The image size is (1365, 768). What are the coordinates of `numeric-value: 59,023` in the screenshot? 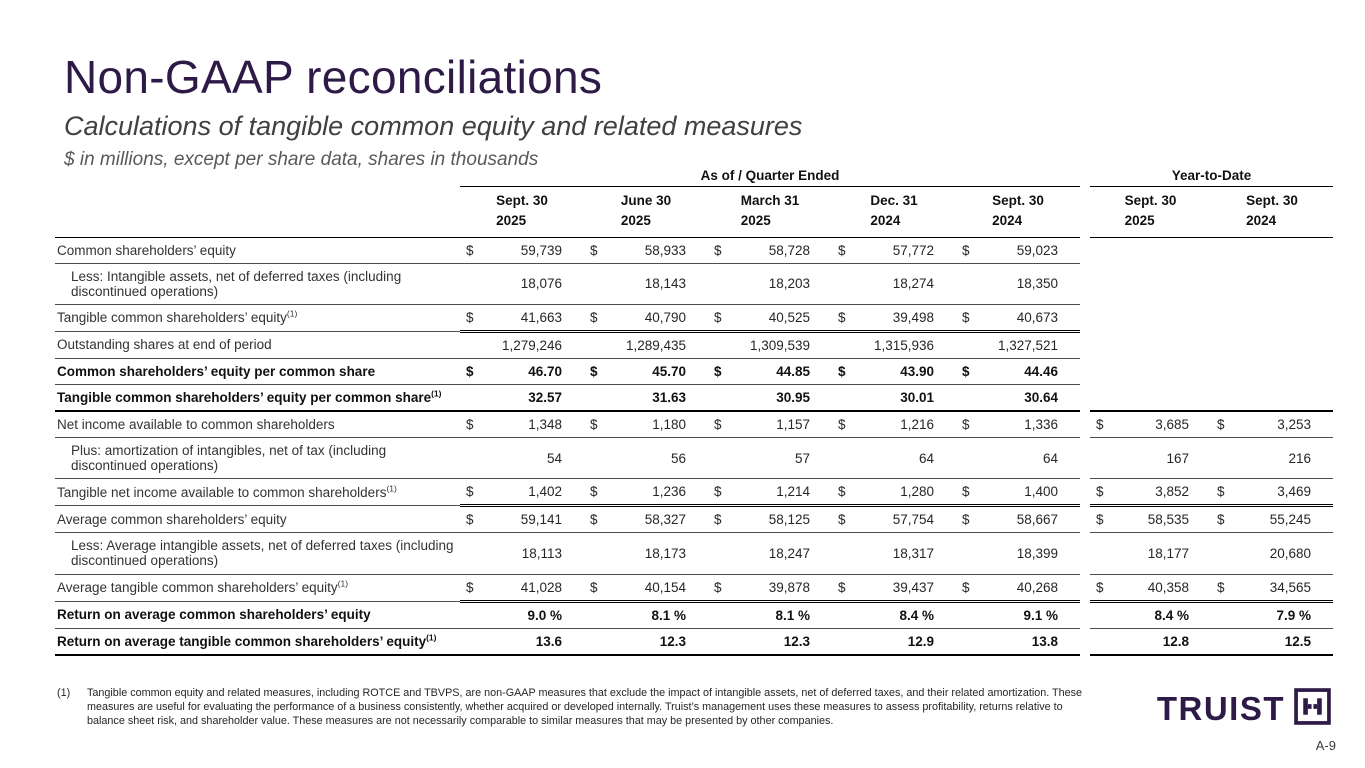 It's located at (1037, 250).